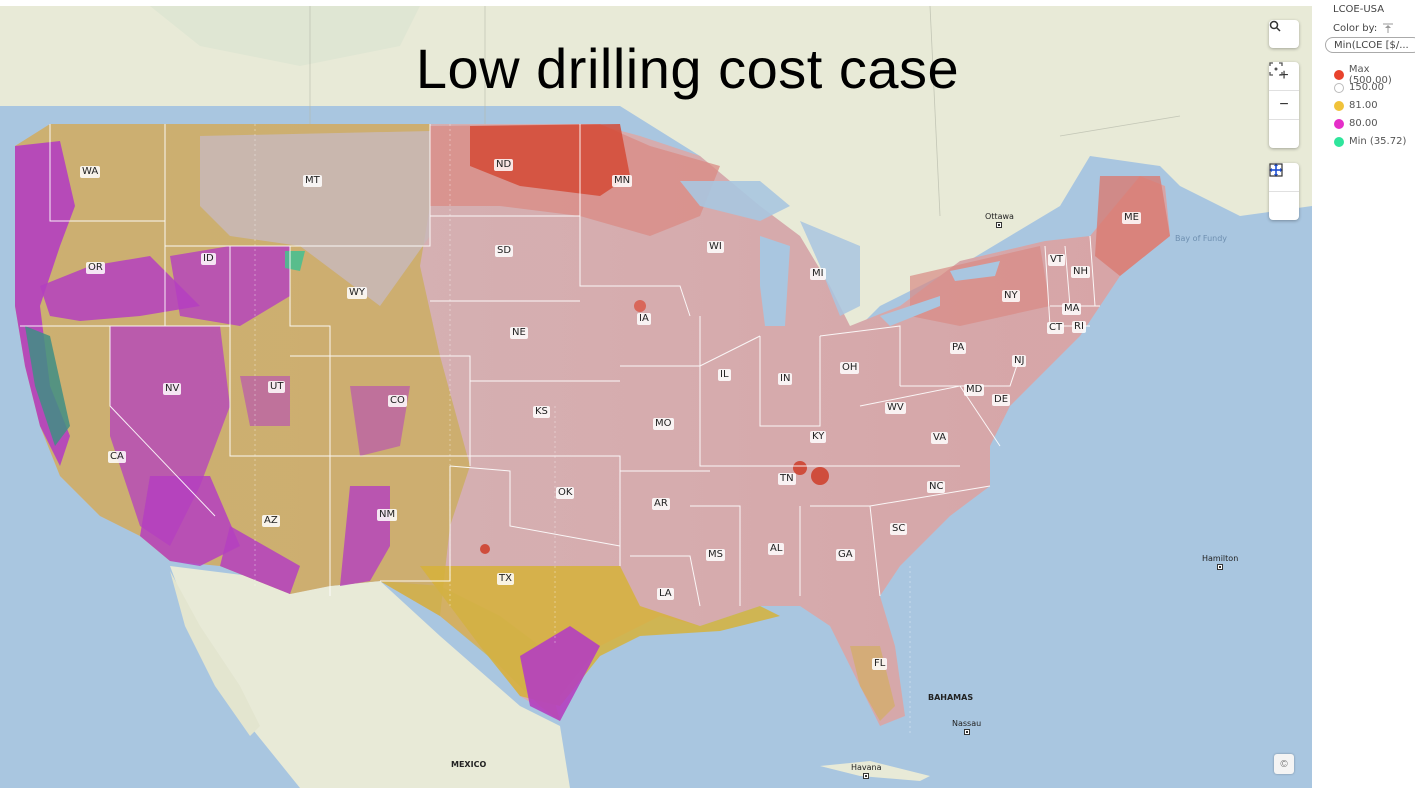 The image size is (1415, 790). Describe the element at coordinates (1056, 260) in the screenshot. I see `state-label-vt: VT` at that location.